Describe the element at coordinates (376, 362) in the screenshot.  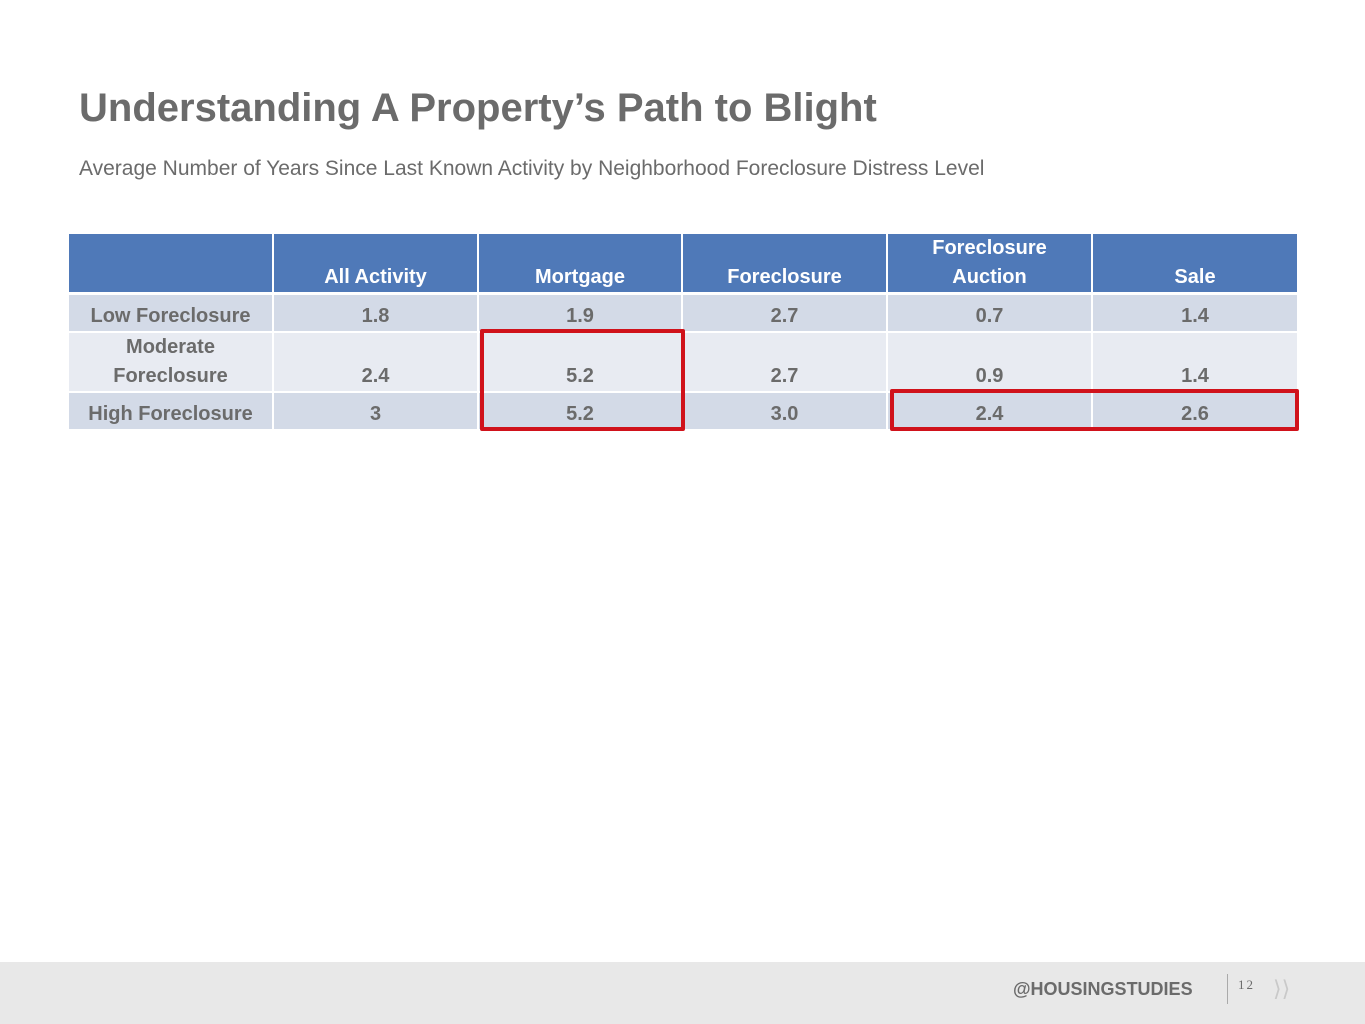
I see `cell-all-activity: 2.4` at that location.